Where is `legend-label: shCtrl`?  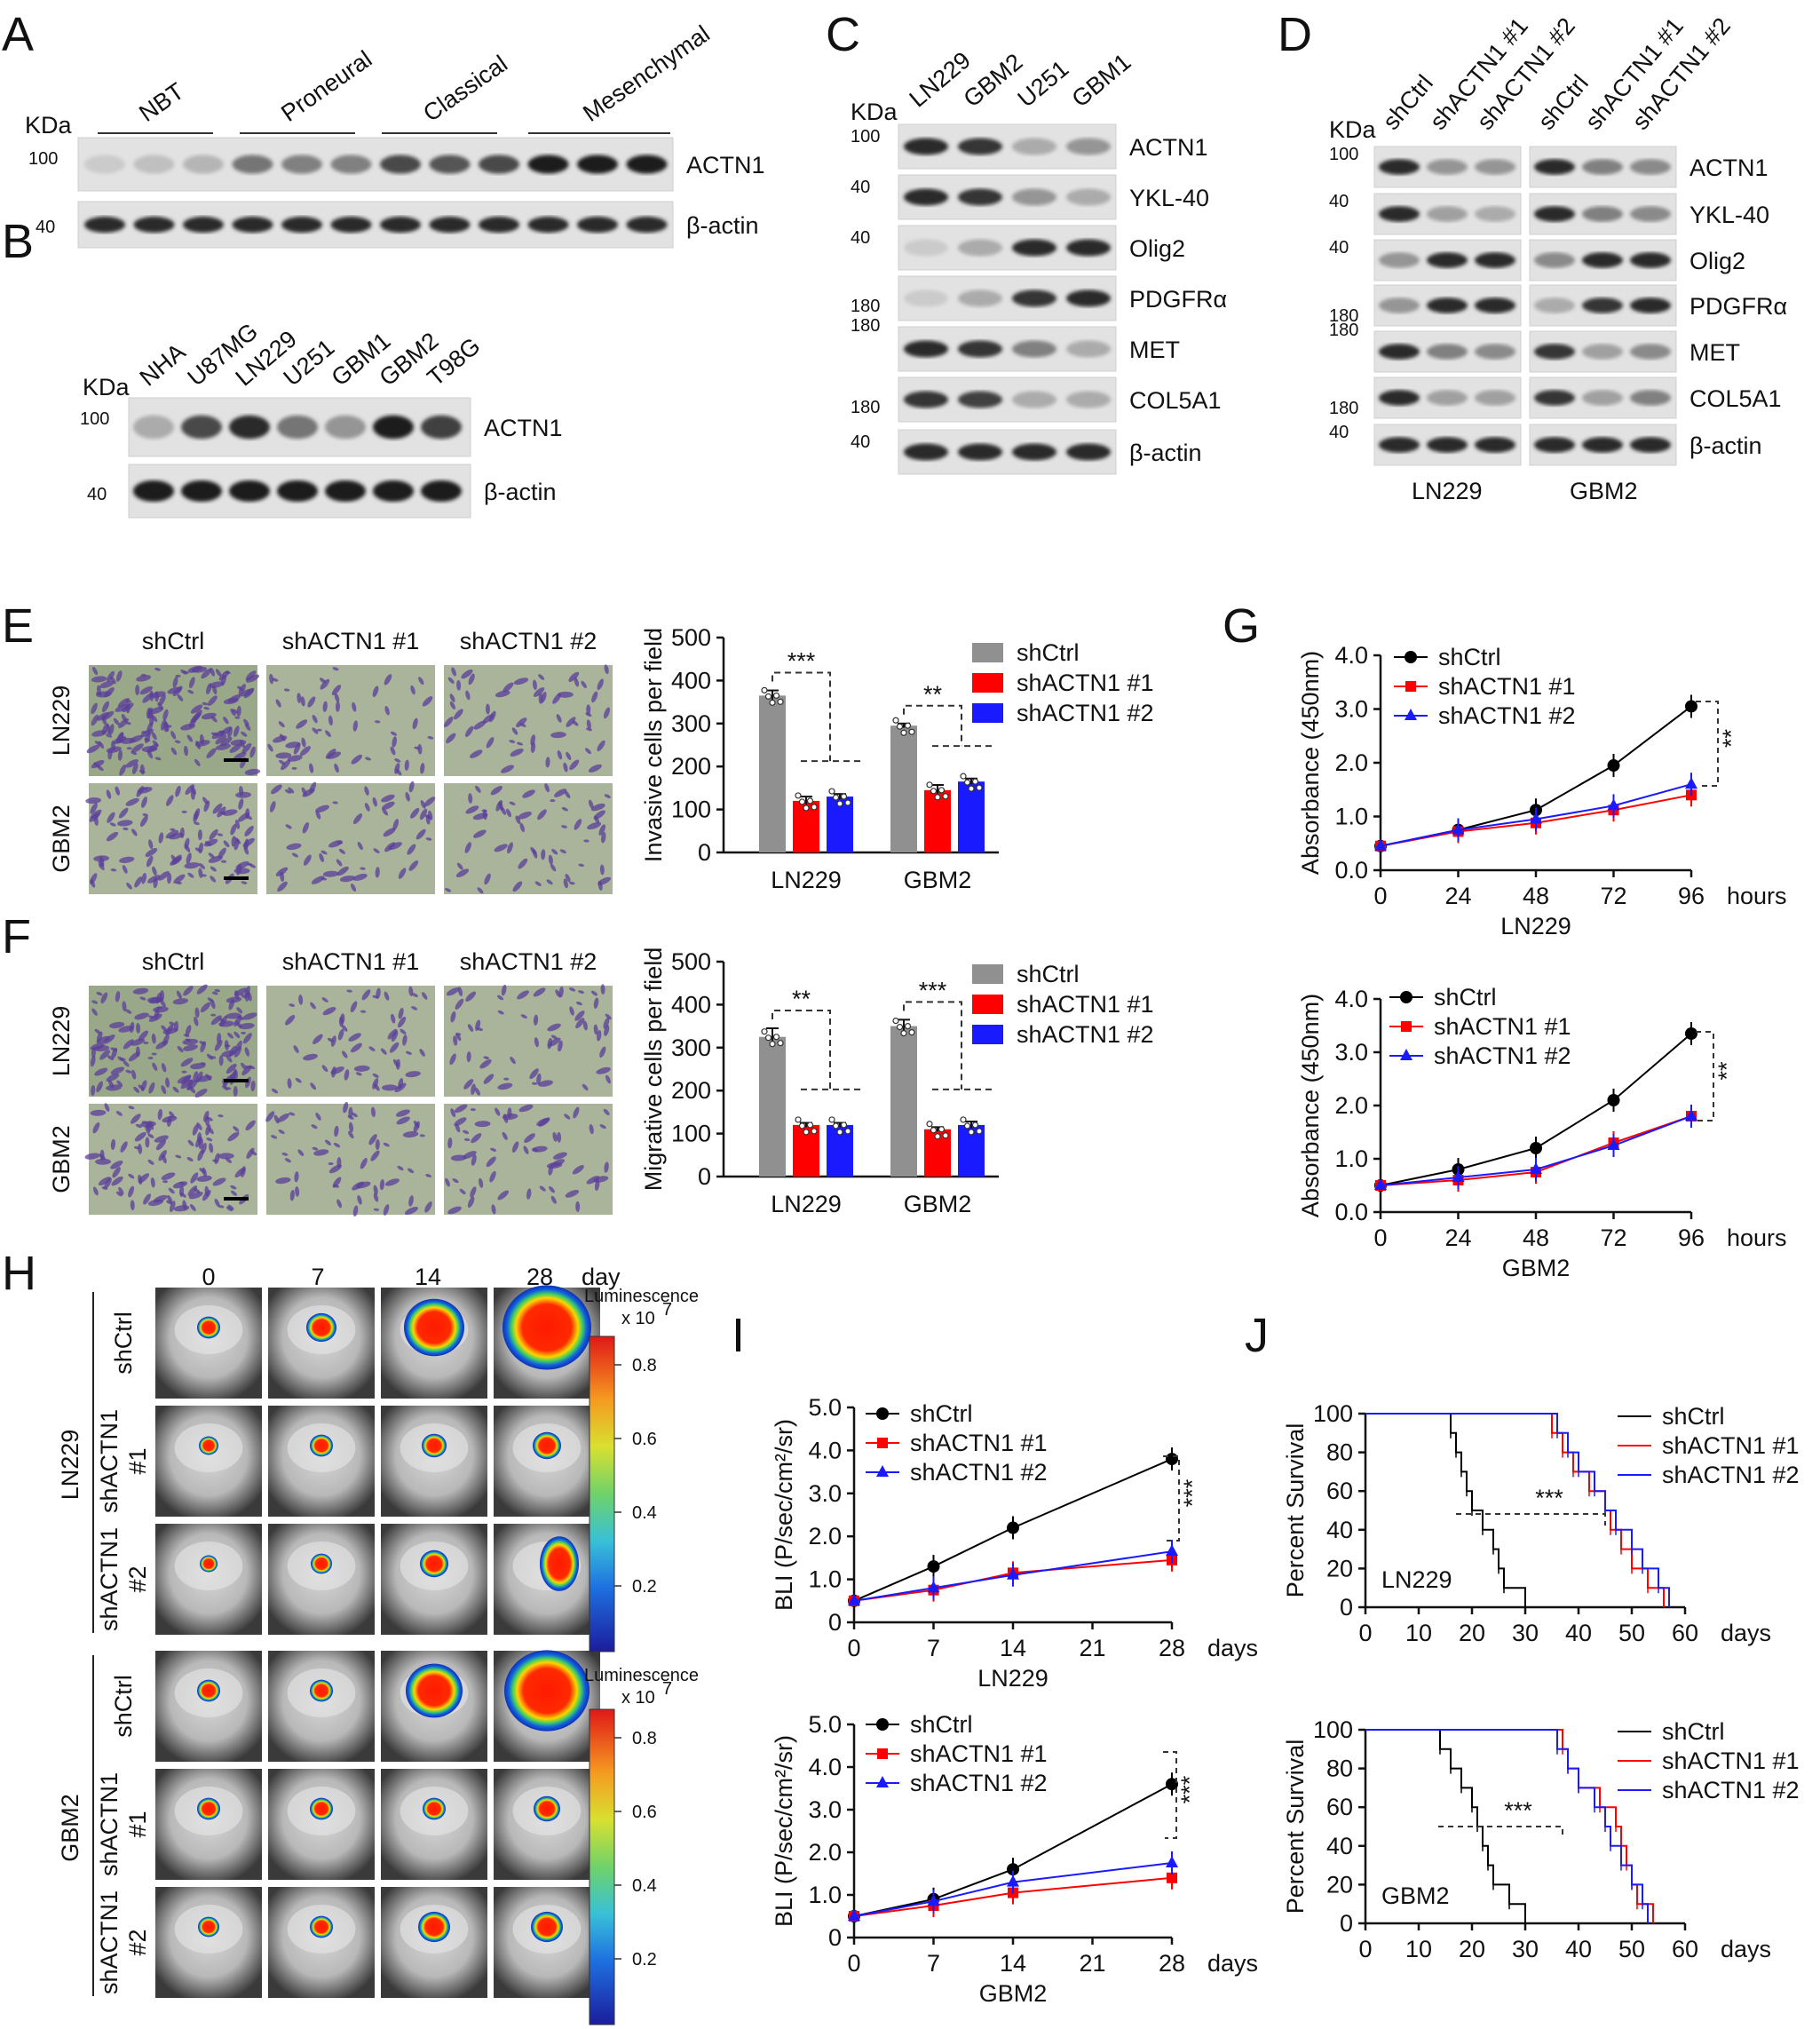 legend-label: shCtrl is located at coordinates (1048, 652).